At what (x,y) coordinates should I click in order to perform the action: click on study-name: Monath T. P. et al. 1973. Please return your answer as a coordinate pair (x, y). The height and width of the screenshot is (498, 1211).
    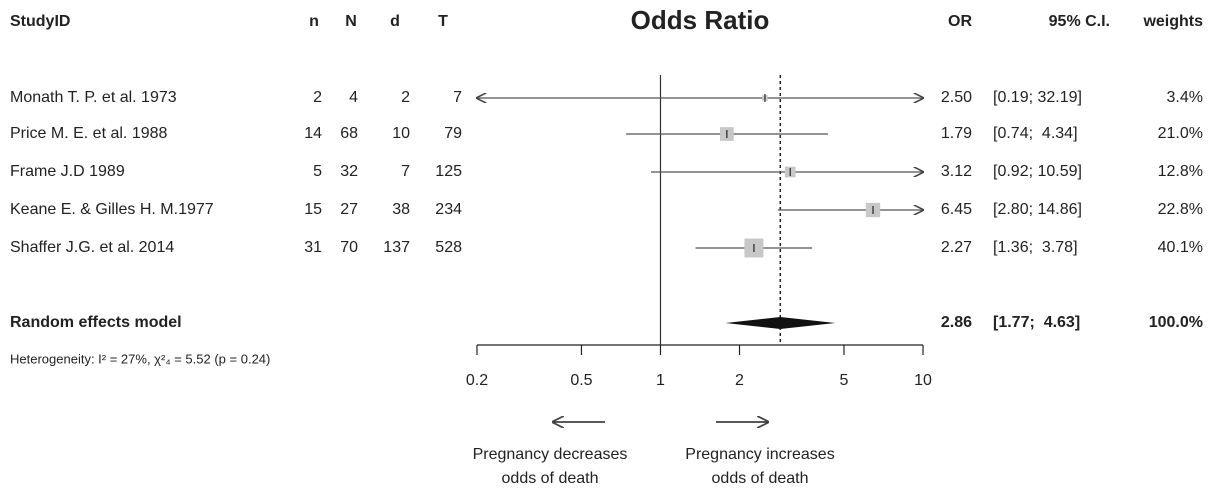
    Looking at the image, I should click on (93, 97).